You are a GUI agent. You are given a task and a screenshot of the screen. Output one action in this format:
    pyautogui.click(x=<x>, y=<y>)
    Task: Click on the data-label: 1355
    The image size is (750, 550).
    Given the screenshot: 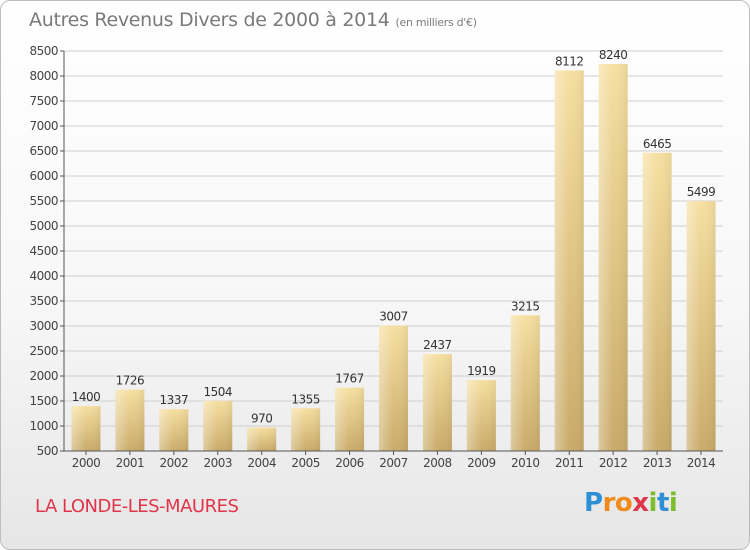 What is the action you would take?
    pyautogui.click(x=305, y=399)
    